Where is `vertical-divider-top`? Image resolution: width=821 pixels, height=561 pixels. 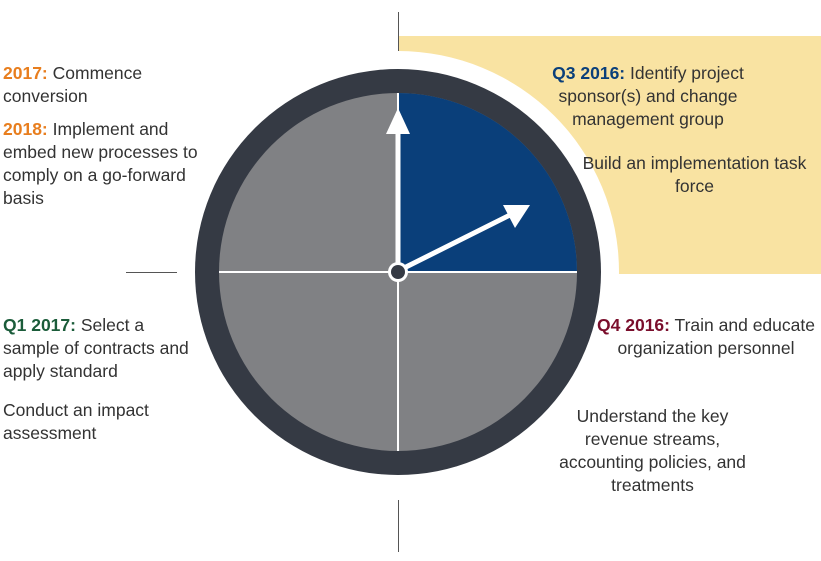 vertical-divider-top is located at coordinates (398, 32).